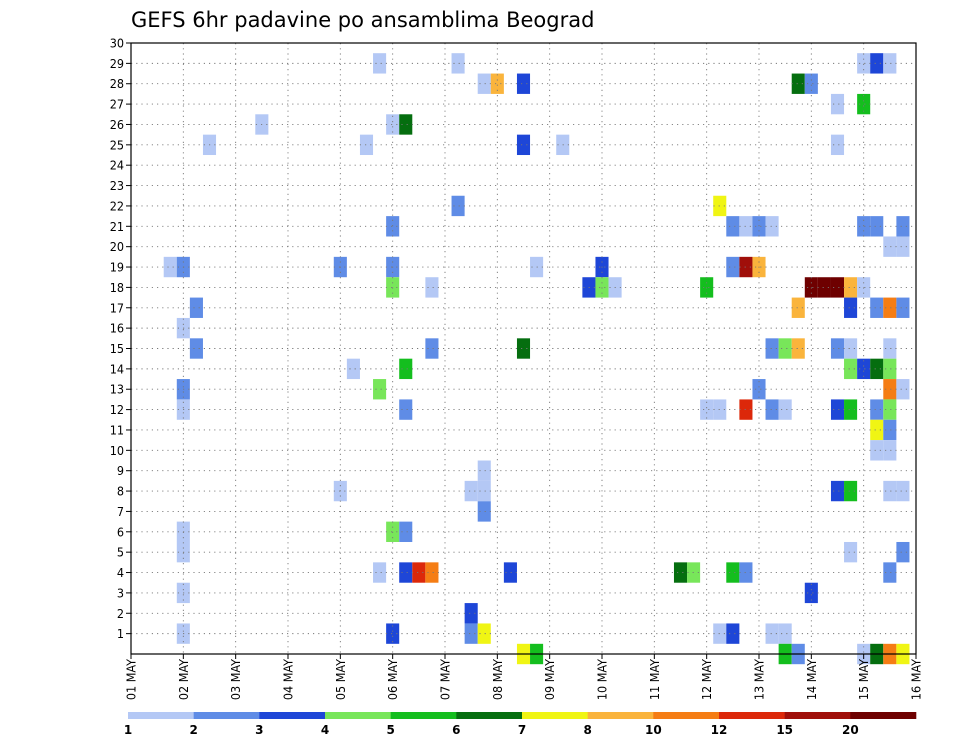  What do you see at coordinates (719, 730) in the screenshot?
I see `colorbar-label: 12` at bounding box center [719, 730].